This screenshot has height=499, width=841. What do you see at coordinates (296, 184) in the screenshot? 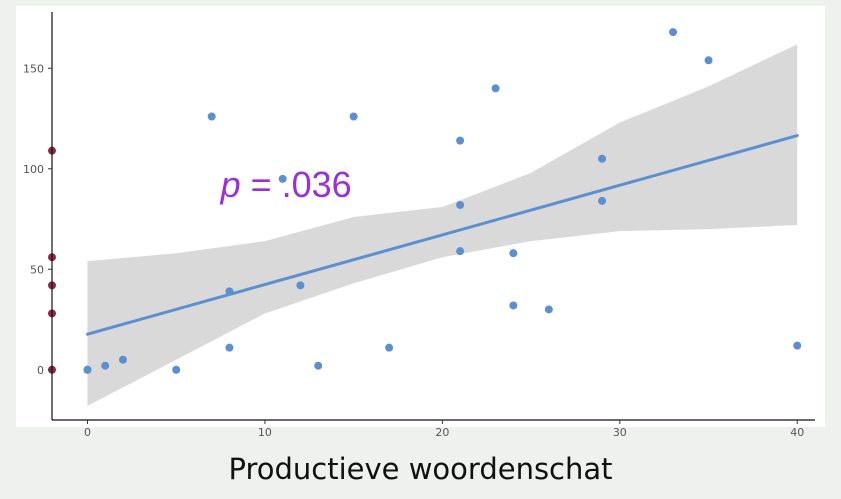
I see `p-value: = .036` at bounding box center [296, 184].